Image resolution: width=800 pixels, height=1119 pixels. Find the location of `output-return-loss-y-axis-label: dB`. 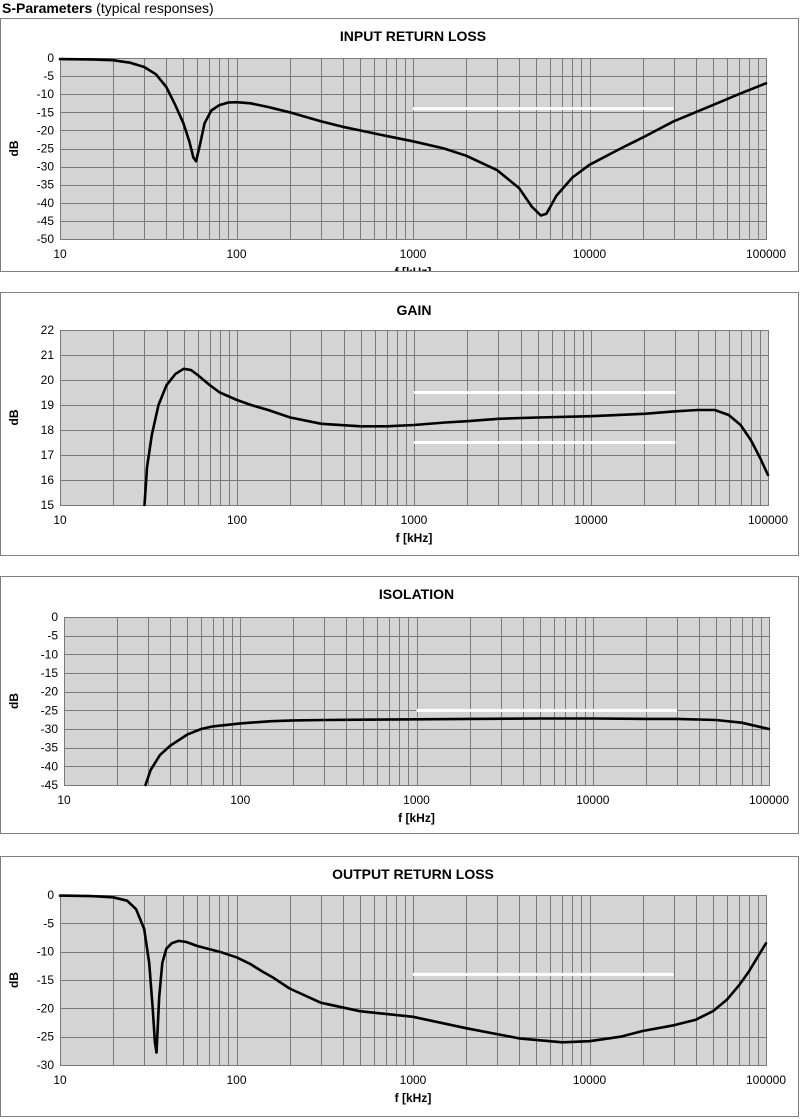

output-return-loss-y-axis-label: dB is located at coordinates (14, 980).